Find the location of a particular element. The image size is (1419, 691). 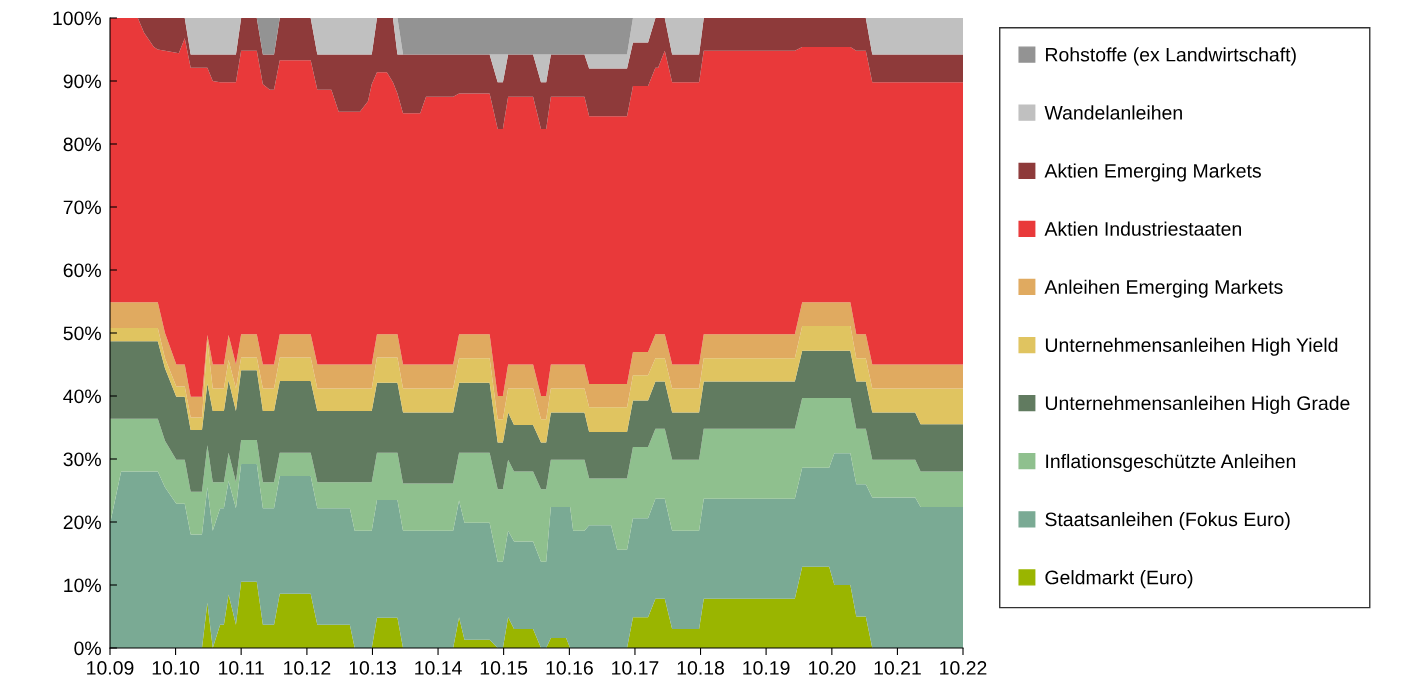

y-tick-label: 50% is located at coordinates (82, 333).